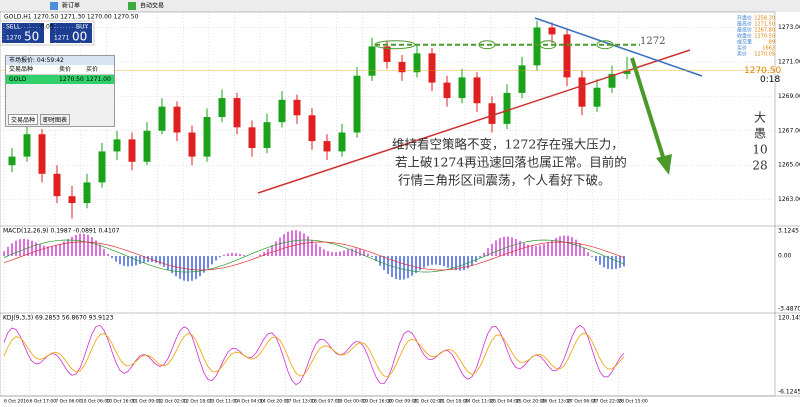 The height and width of the screenshot is (407, 800). Describe the element at coordinates (95, 402) in the screenshot. I see `x-tick-label: 10 Oct 06:00` at that location.